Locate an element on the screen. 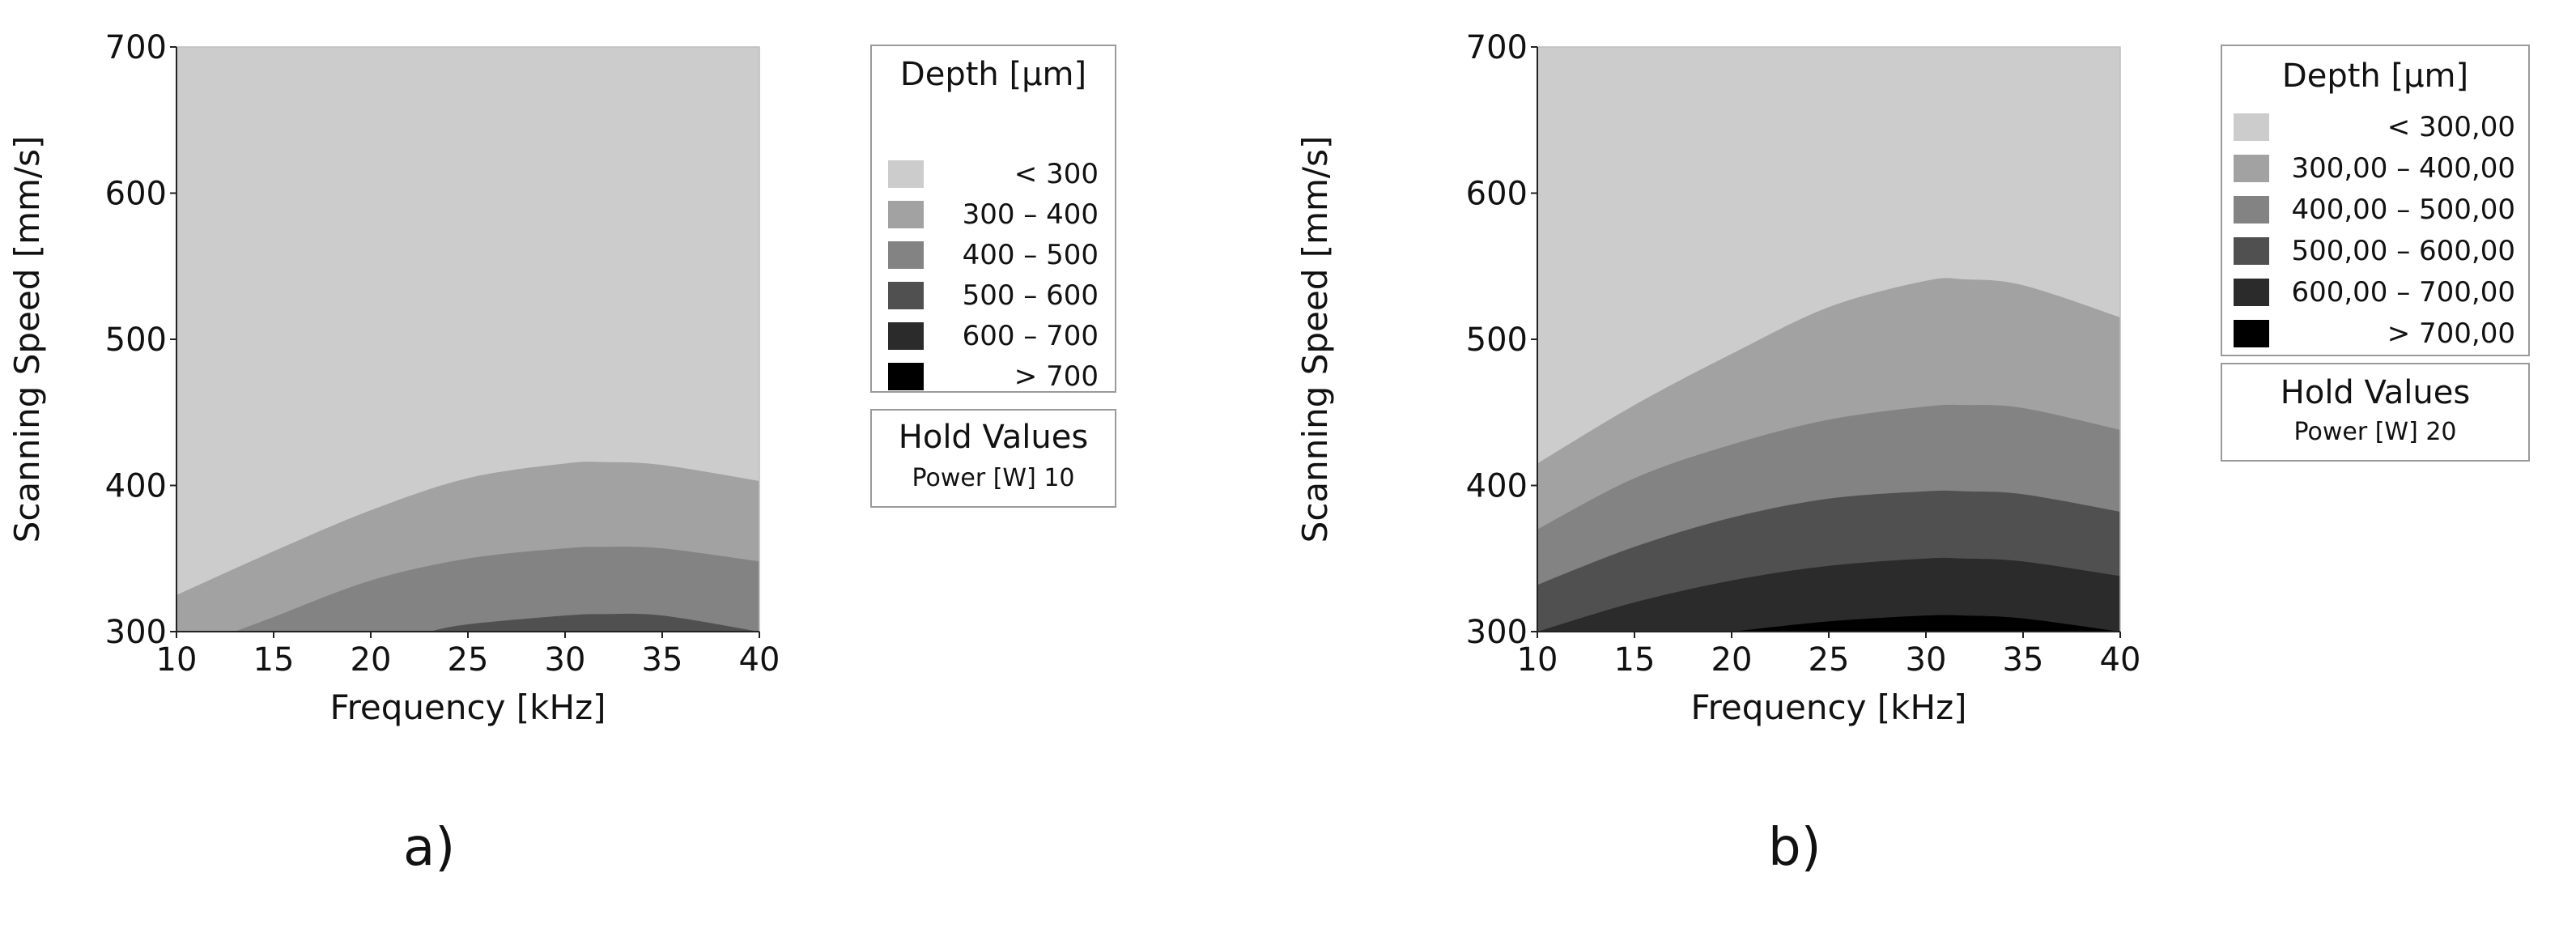 The image size is (2576, 928). legend-label: 400 – 500 is located at coordinates (1030, 255).